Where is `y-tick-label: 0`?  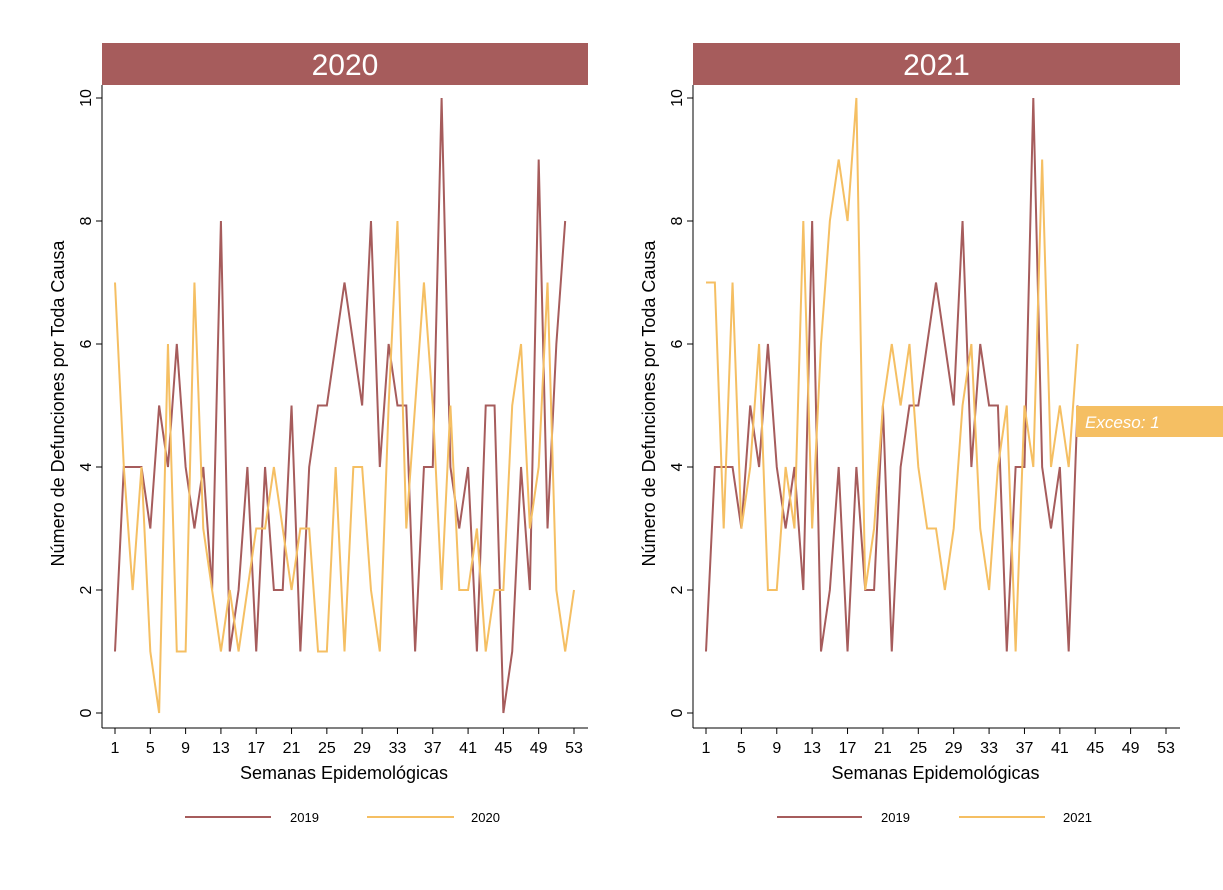
y-tick-label: 0 is located at coordinates (86, 712).